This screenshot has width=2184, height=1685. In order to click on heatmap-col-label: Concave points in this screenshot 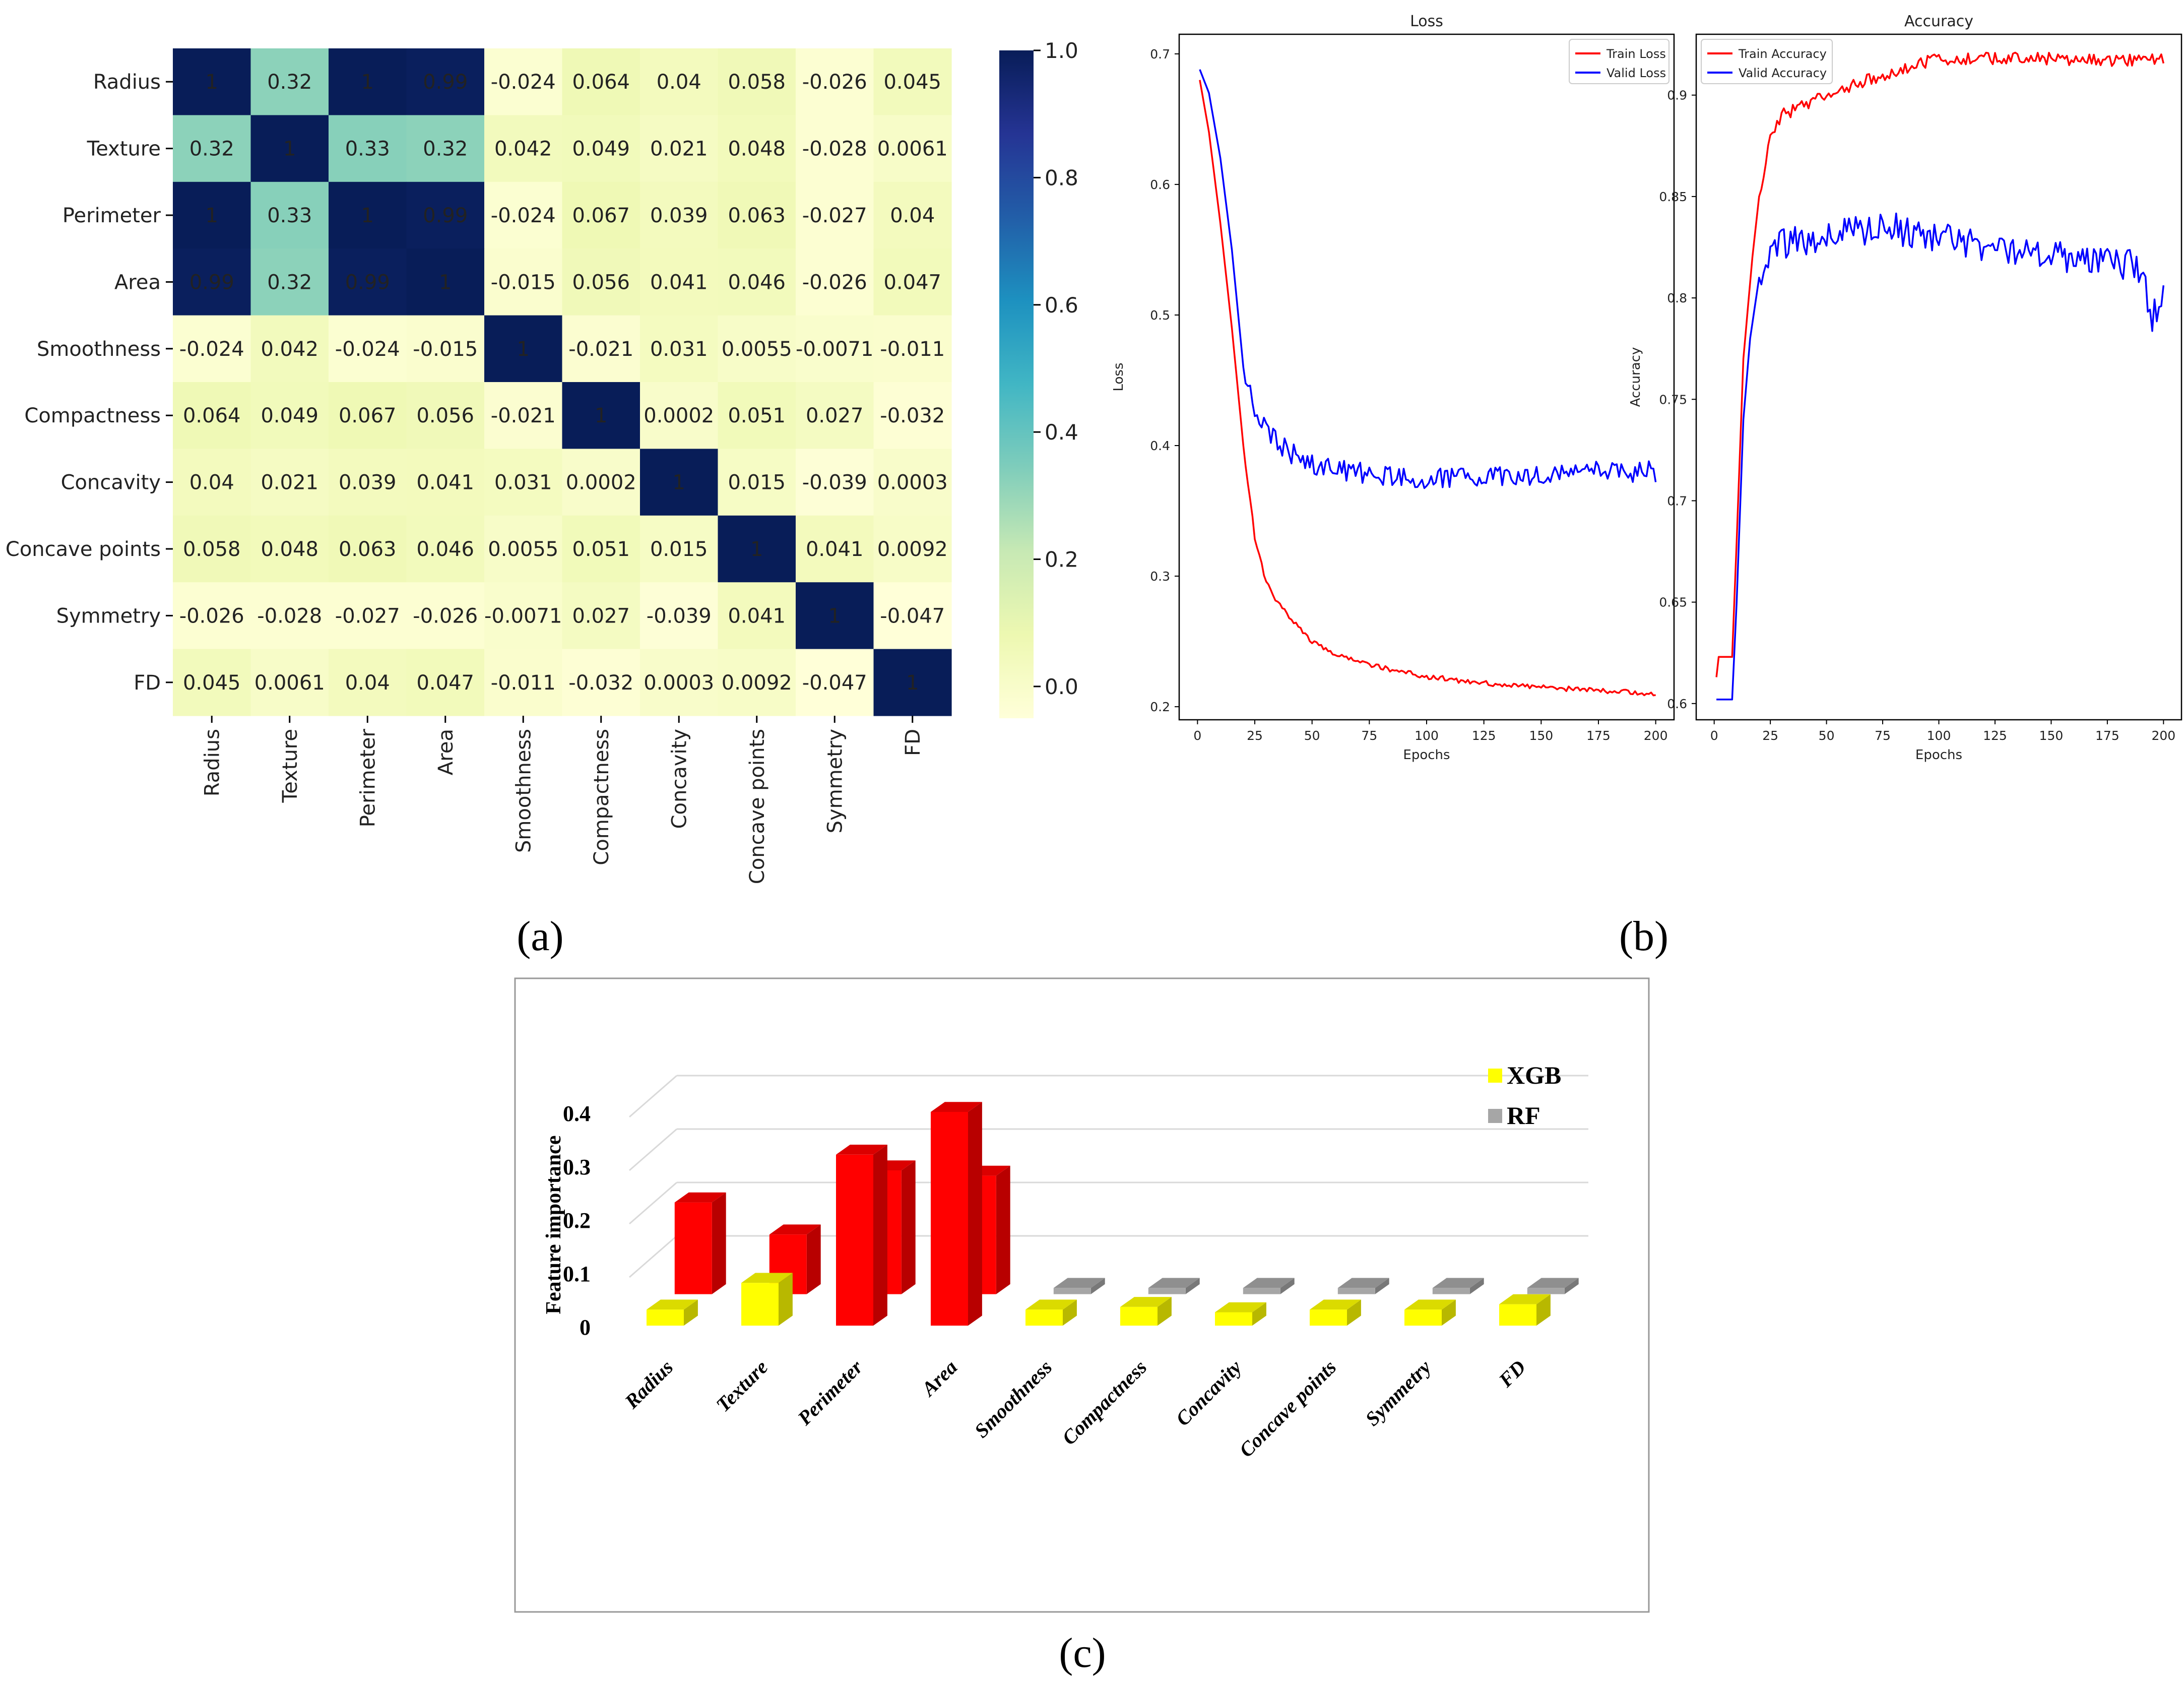, I will do `click(757, 806)`.